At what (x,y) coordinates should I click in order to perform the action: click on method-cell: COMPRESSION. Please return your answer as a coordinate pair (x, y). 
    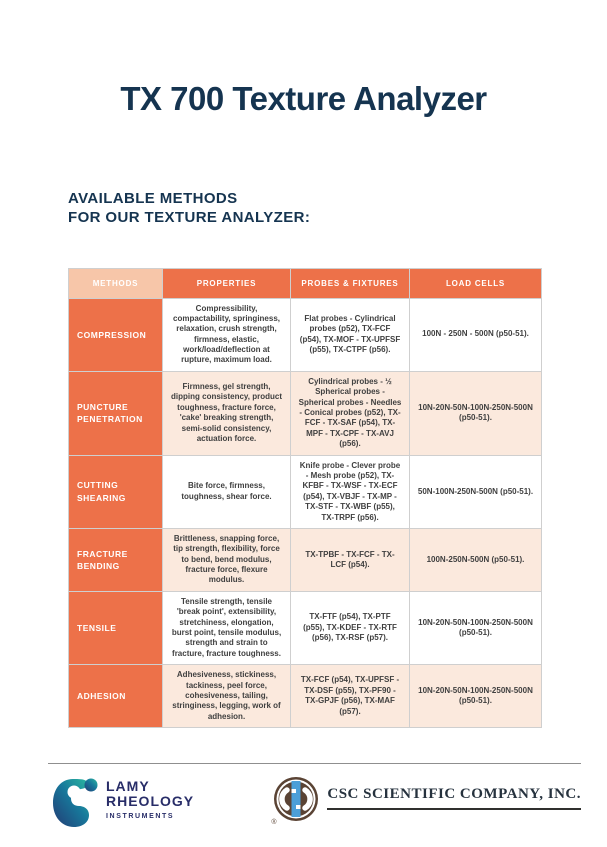
    Looking at the image, I should click on (115, 334).